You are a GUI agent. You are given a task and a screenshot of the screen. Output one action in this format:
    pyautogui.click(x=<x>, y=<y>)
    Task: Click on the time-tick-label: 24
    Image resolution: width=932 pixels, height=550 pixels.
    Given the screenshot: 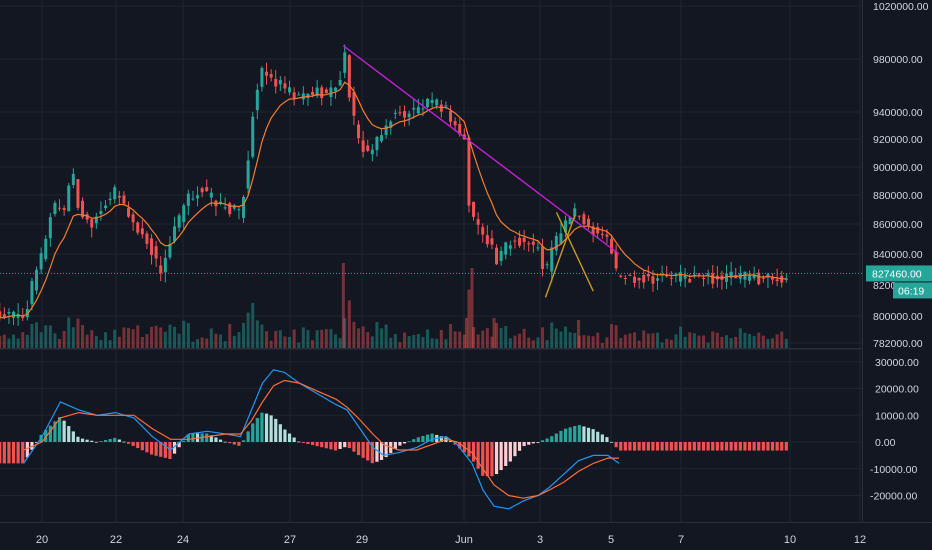 What is the action you would take?
    pyautogui.click(x=183, y=540)
    